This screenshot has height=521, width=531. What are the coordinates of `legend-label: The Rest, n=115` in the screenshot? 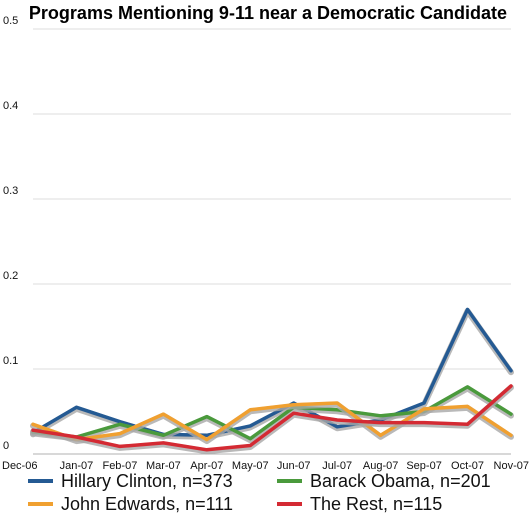 It's located at (376, 504).